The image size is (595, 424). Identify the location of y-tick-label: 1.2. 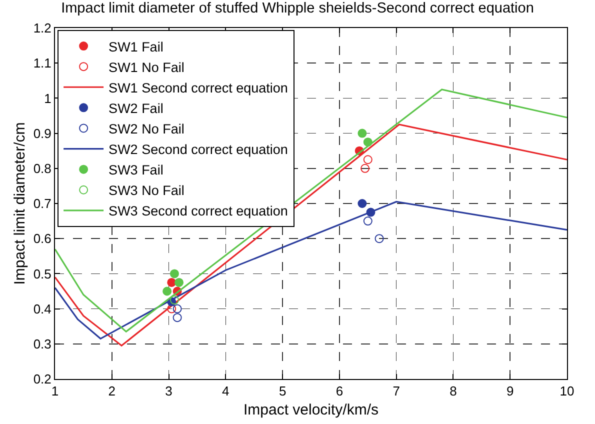
(42, 28).